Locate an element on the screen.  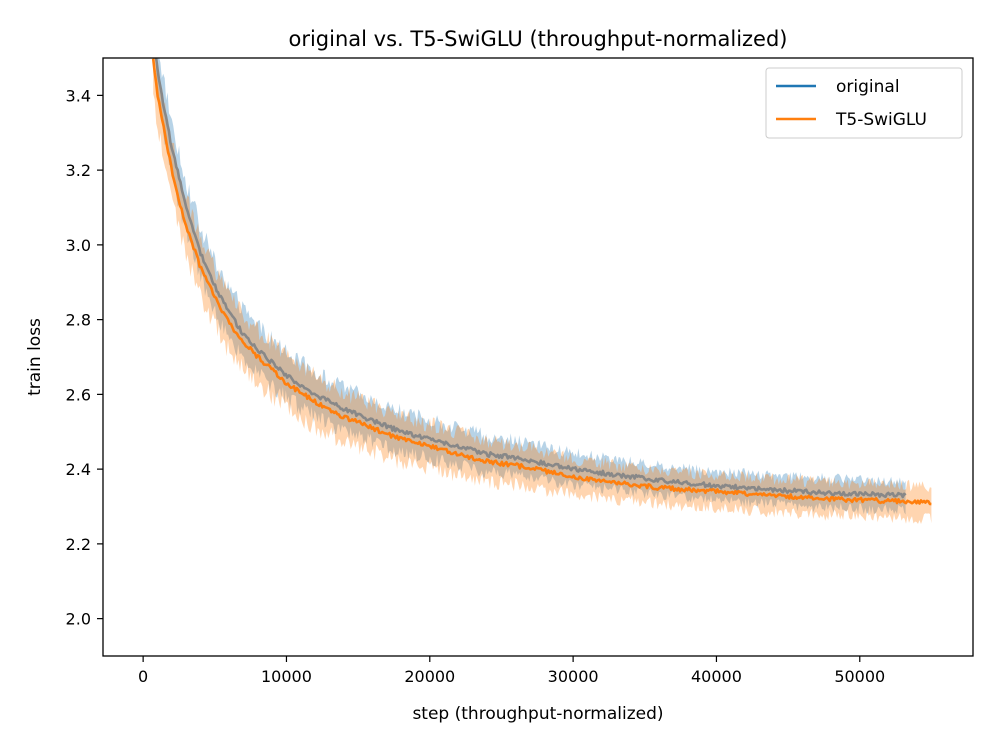
y-tick-label: 2.0 is located at coordinates (78, 619).